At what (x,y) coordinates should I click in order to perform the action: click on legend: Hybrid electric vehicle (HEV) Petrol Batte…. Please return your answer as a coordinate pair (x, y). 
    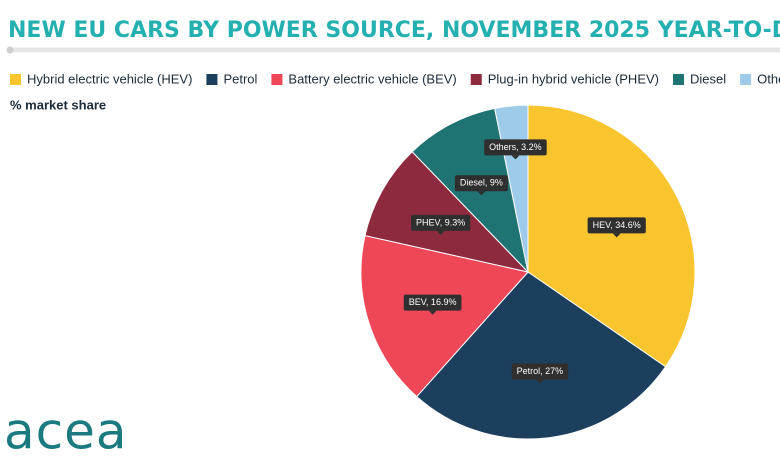
    Looking at the image, I should click on (395, 78).